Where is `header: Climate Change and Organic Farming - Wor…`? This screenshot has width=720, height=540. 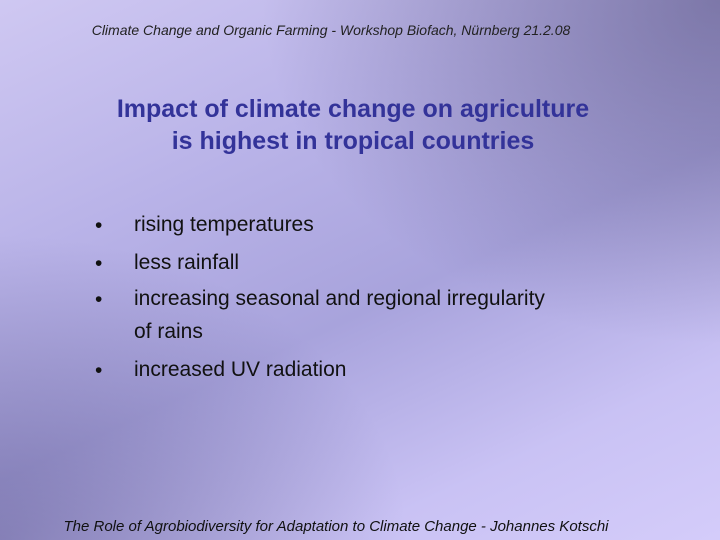 header: Climate Change and Organic Farming - Wor… is located at coordinates (331, 30).